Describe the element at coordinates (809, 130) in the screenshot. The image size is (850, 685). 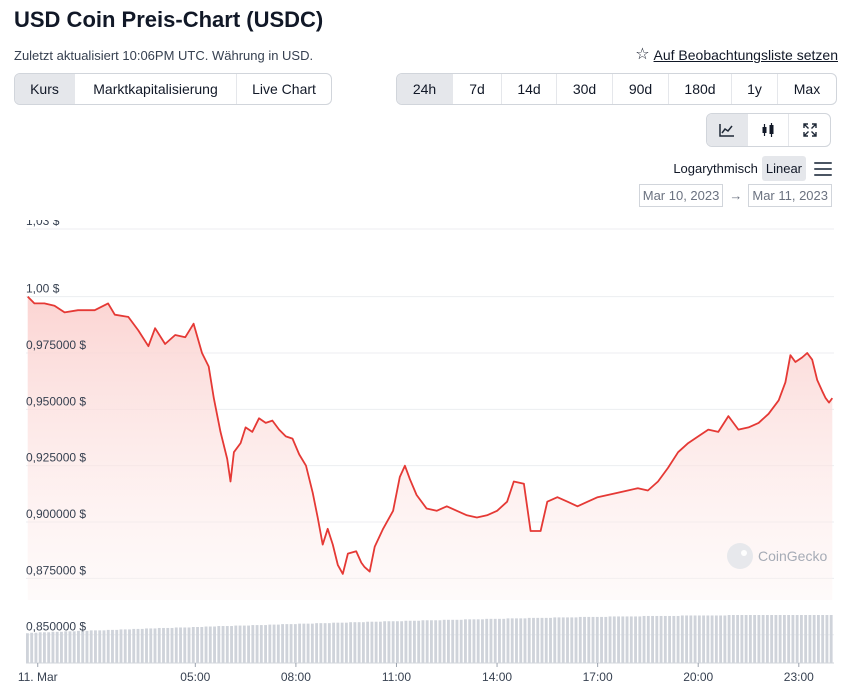
I see `fullscreen-button` at that location.